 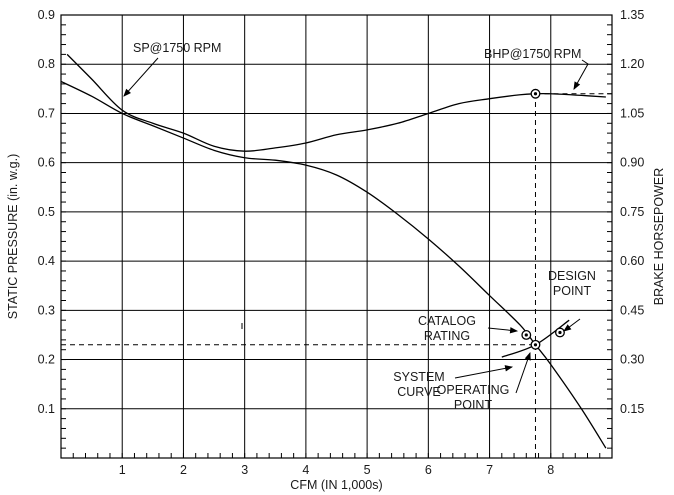 I want to click on annotation-system-curve: CURVE, so click(x=419, y=392).